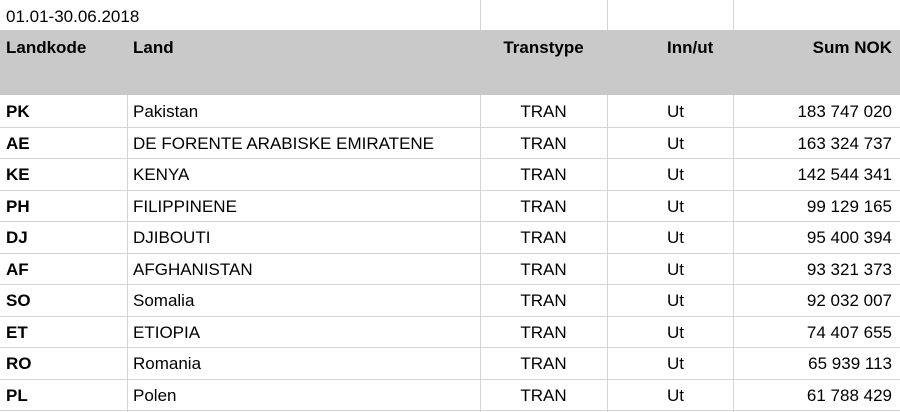 The width and height of the screenshot is (900, 412). What do you see at coordinates (850, 363) in the screenshot?
I see `table-cell: 65 939 113` at bounding box center [850, 363].